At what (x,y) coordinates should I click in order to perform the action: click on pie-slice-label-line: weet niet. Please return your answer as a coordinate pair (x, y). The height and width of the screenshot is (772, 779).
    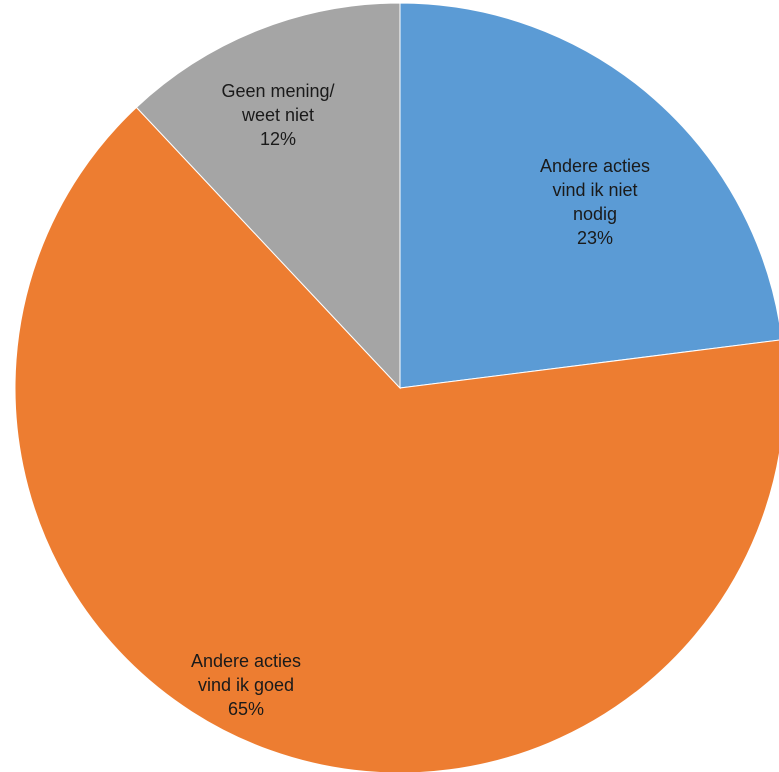
    Looking at the image, I should click on (277, 115).